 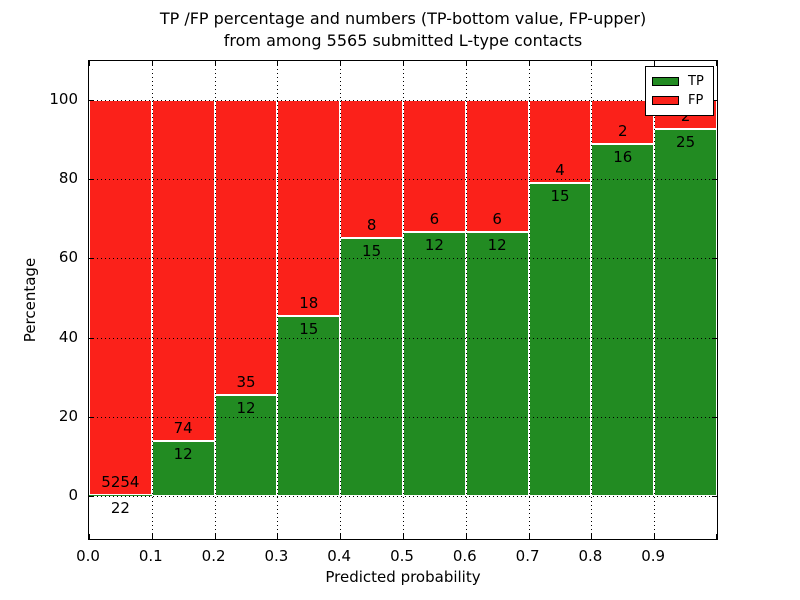 I want to click on x-tick-label: 0.1, so click(x=150, y=556).